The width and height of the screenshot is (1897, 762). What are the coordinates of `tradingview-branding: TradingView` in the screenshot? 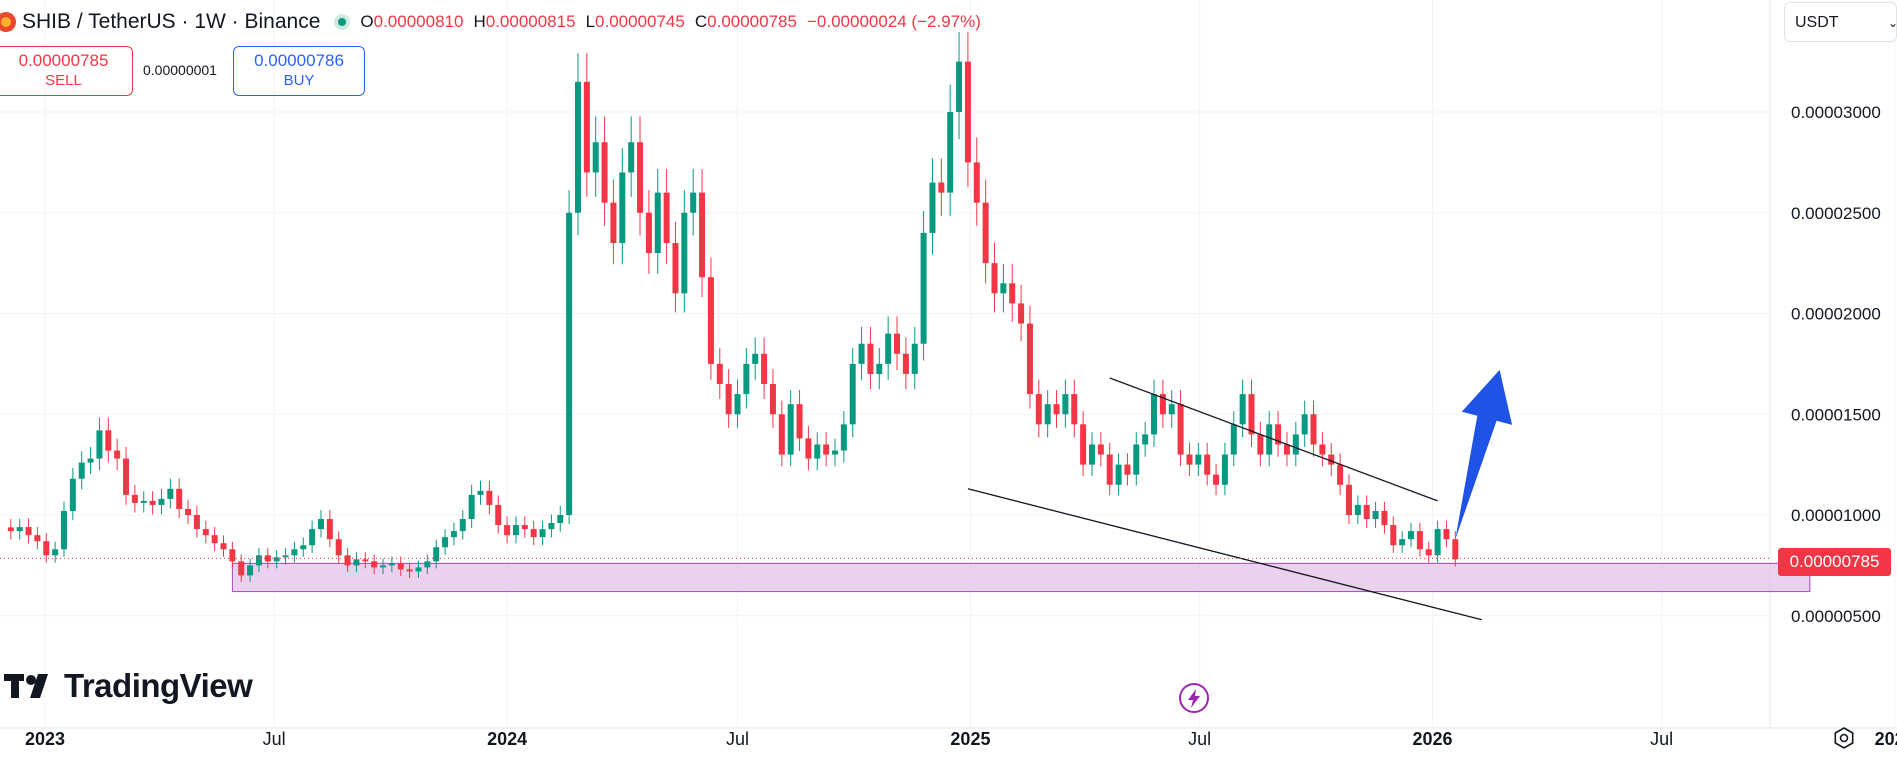 It's located at (128, 685).